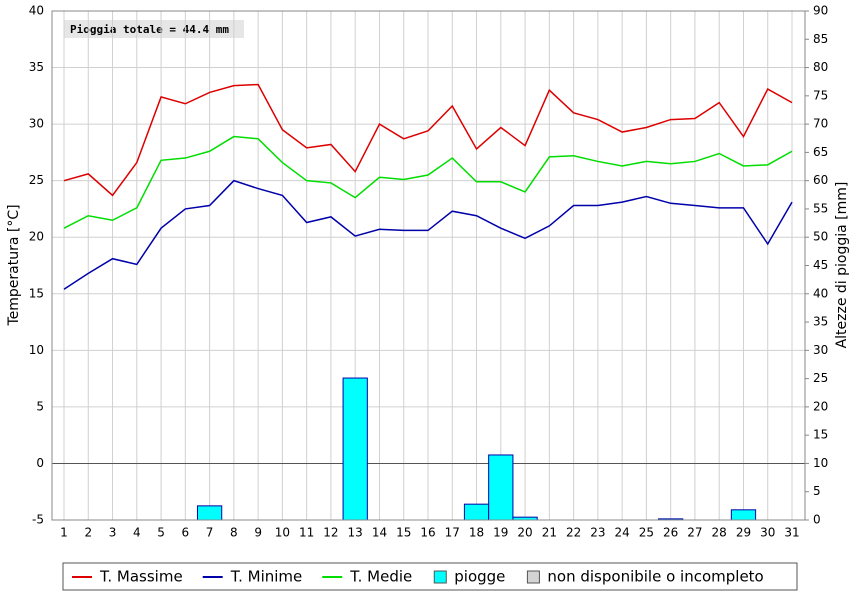  Describe the element at coordinates (820, 67) in the screenshot. I see `y2-tick-label: 80` at that location.